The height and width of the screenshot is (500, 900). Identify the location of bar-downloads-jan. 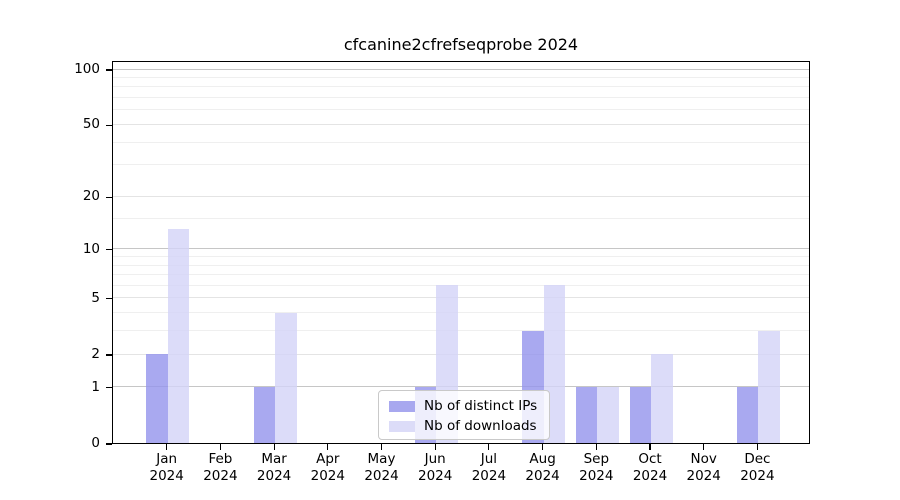
(178, 336).